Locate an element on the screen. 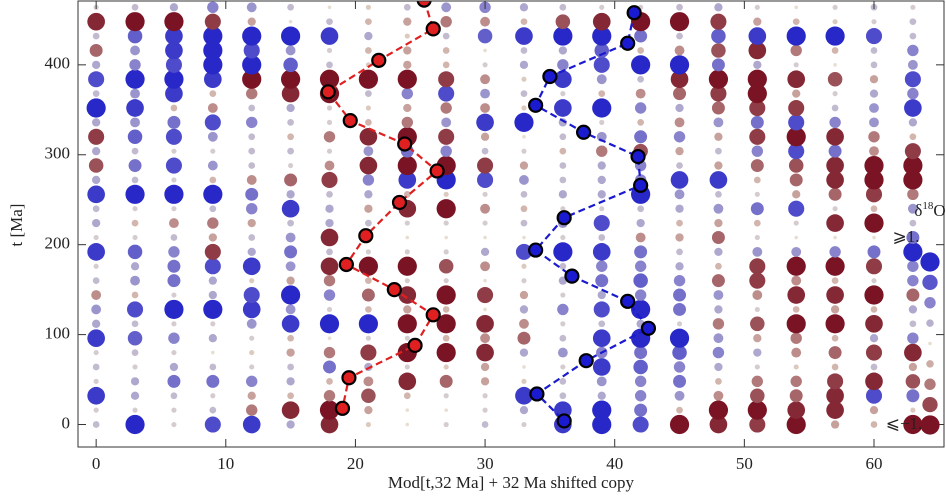 Image resolution: width=946 pixels, height=497 pixels. legend-swatch is located at coordinates (930, 404).